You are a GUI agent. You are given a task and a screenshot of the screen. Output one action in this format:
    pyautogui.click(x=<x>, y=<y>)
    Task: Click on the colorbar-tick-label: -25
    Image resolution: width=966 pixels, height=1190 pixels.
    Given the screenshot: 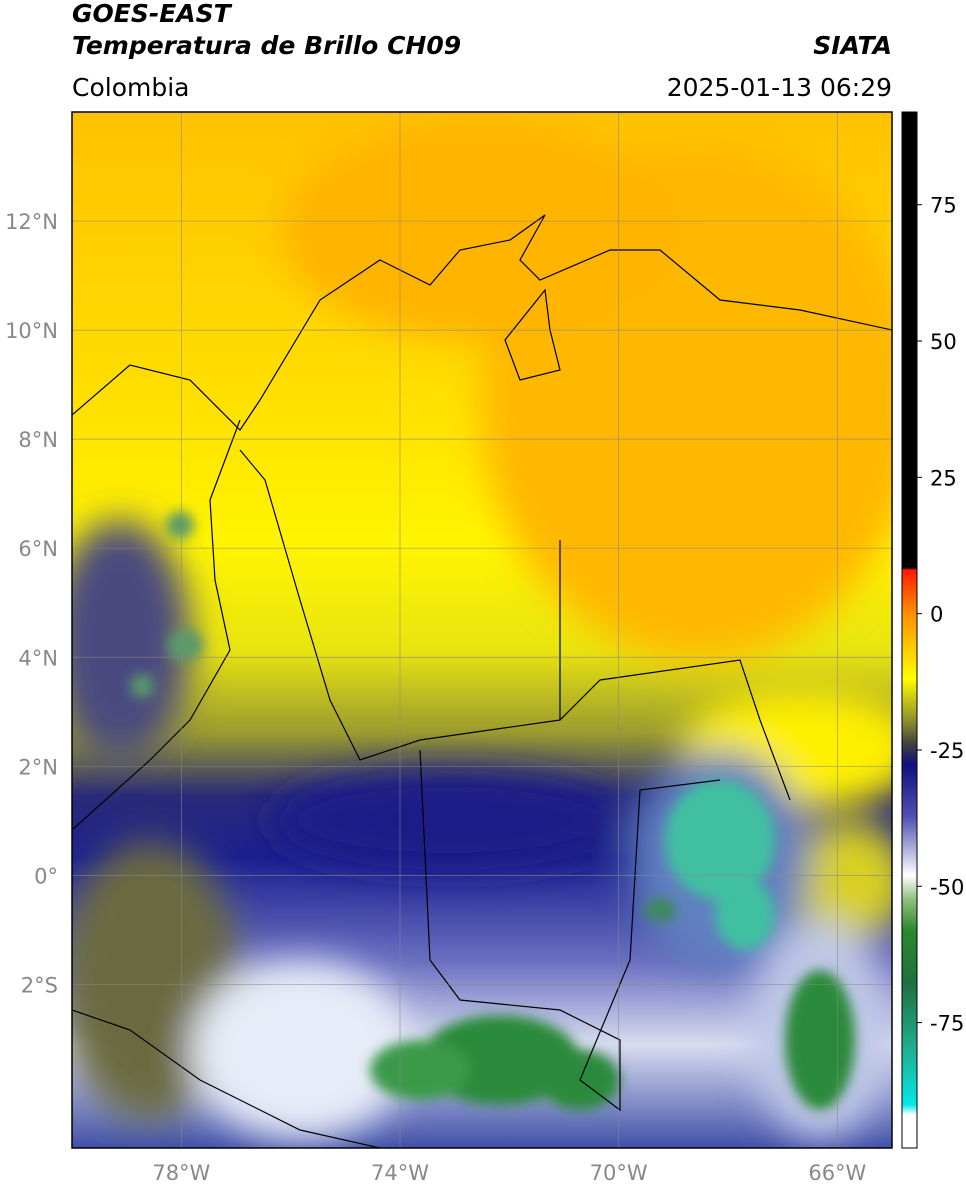 What is the action you would take?
    pyautogui.click(x=947, y=751)
    